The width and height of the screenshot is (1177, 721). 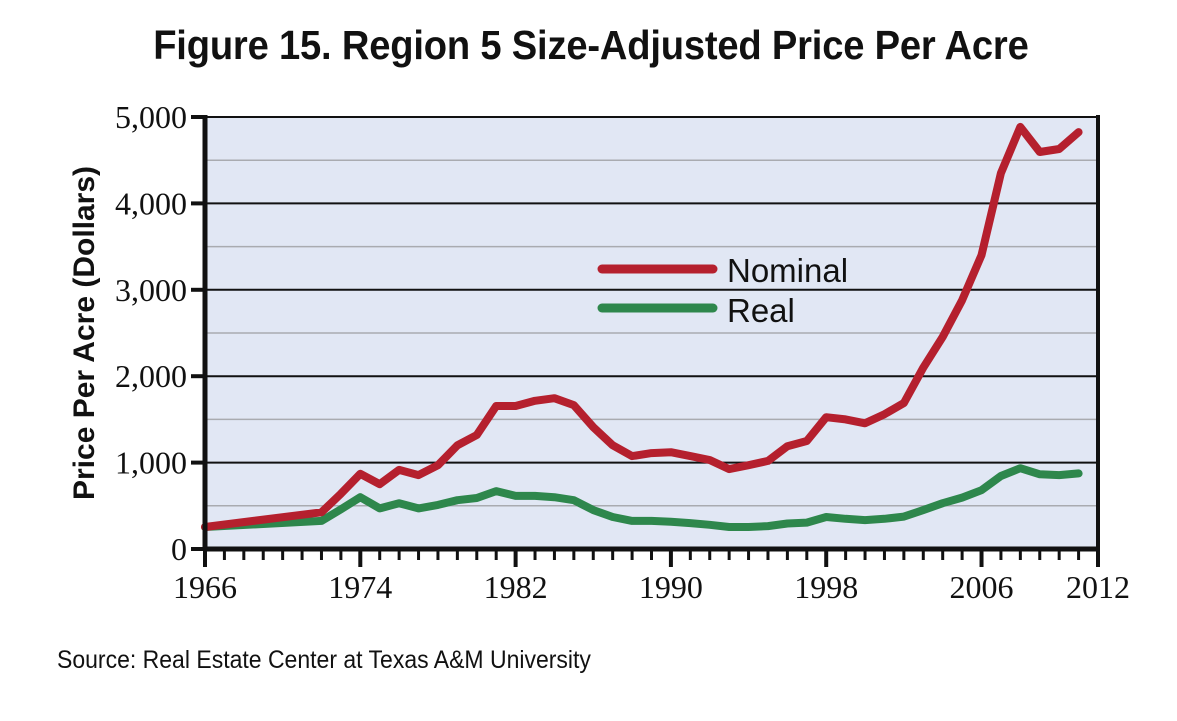 I want to click on x-tick-label: 1998, so click(x=826, y=587).